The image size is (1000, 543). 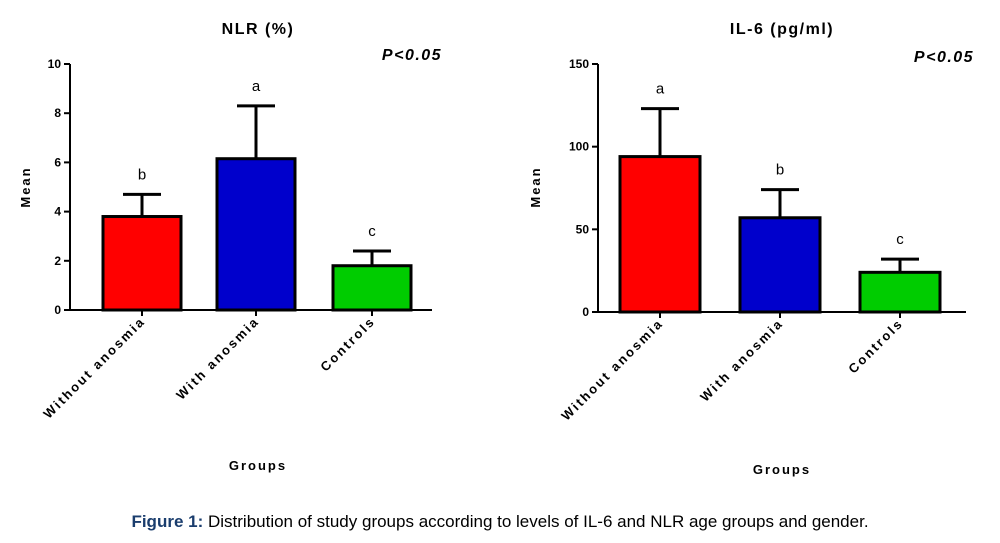 What do you see at coordinates (217, 358) in the screenshot?
I see `chart1-x-tick-label: With anosmia` at bounding box center [217, 358].